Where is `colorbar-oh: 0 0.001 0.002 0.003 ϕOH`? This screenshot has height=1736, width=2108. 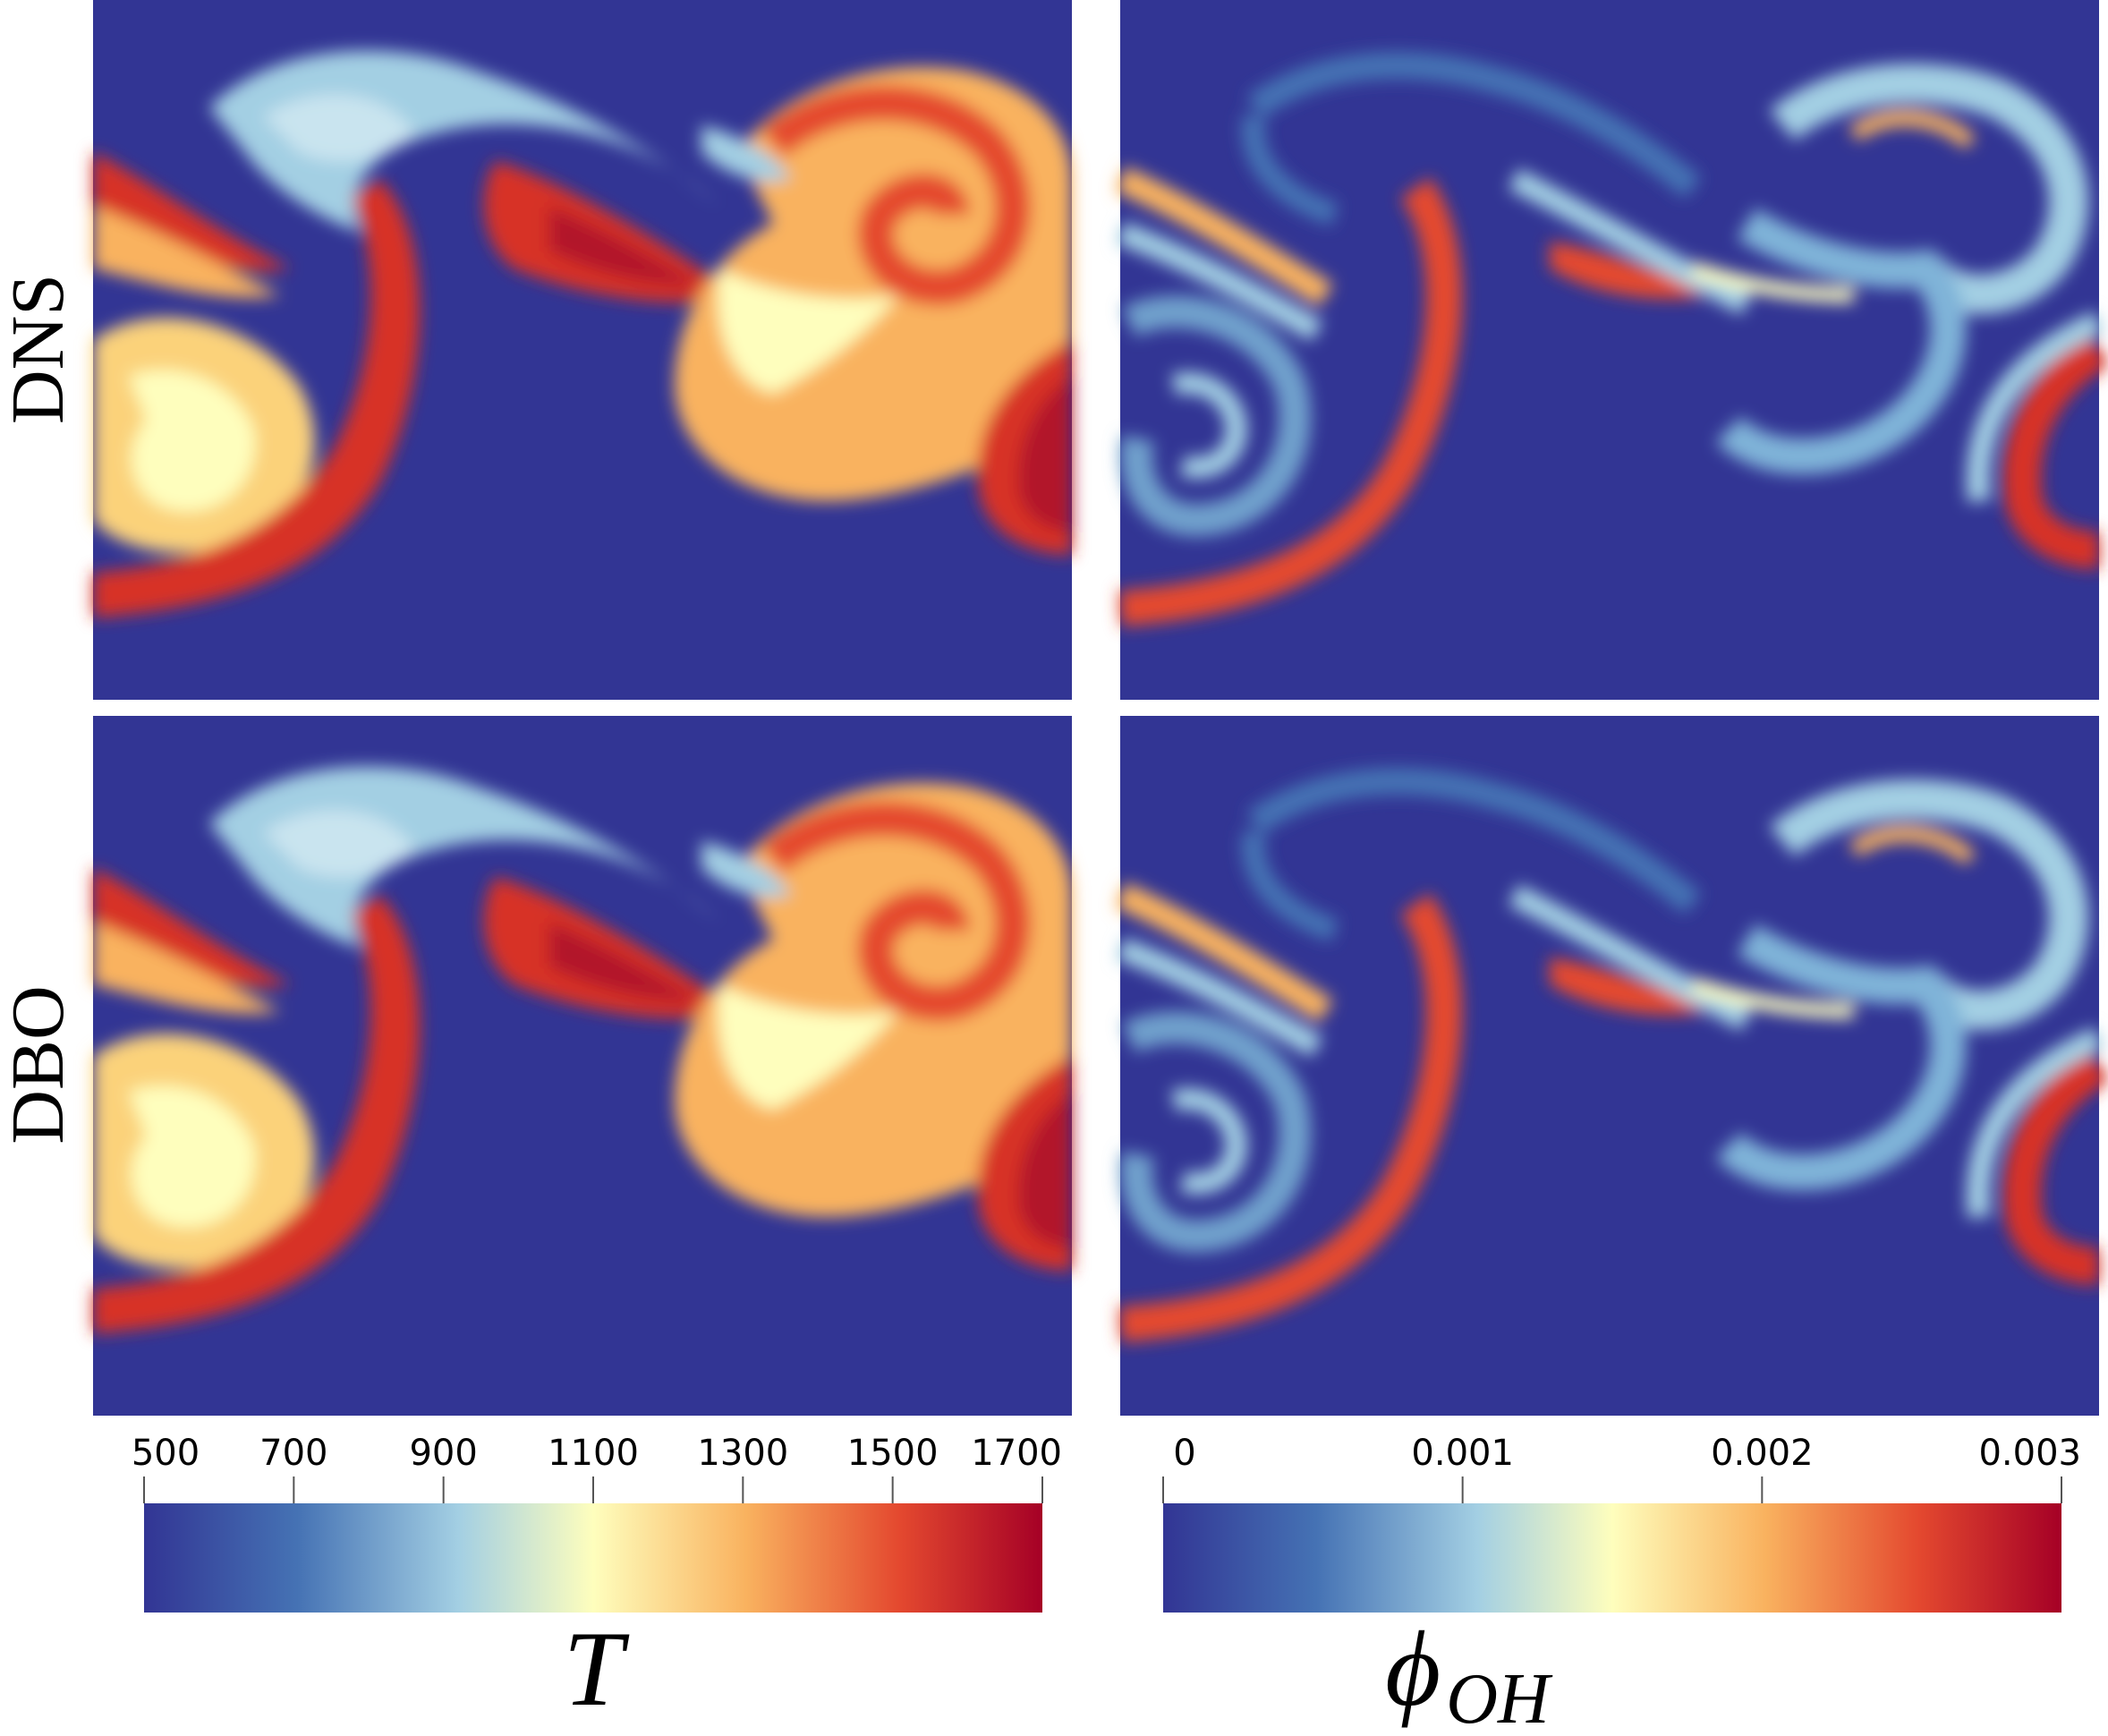 colorbar-oh: 0 0.001 0.002 0.003 ϕOH is located at coordinates (1621, 1584).